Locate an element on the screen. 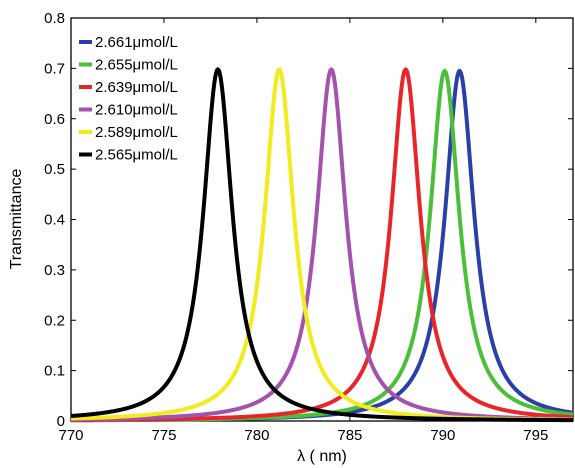 The width and height of the screenshot is (575, 468). x-tick-label-1: 775 is located at coordinates (163, 435).